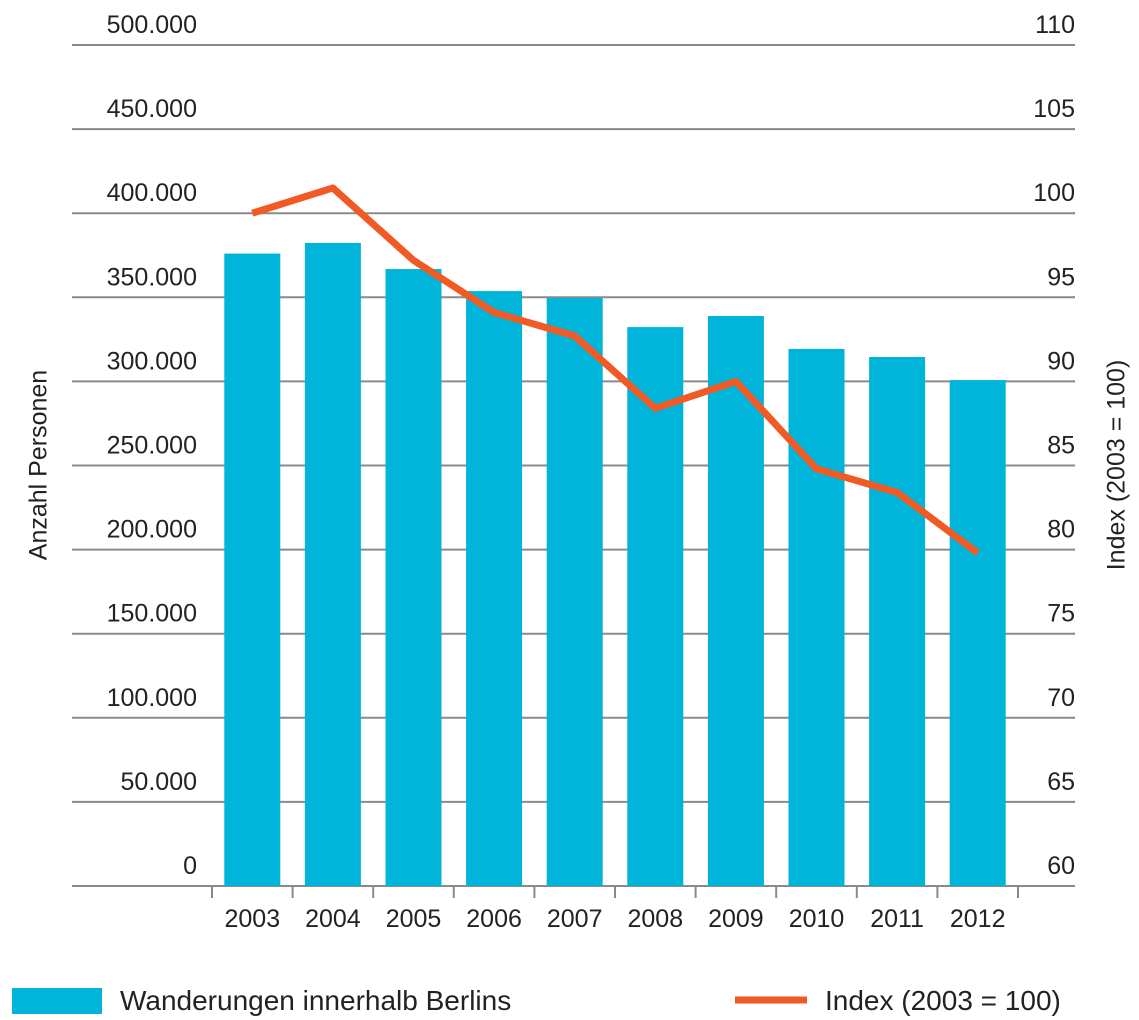  I want to click on y2-tick-label: 60, so click(1061, 866).